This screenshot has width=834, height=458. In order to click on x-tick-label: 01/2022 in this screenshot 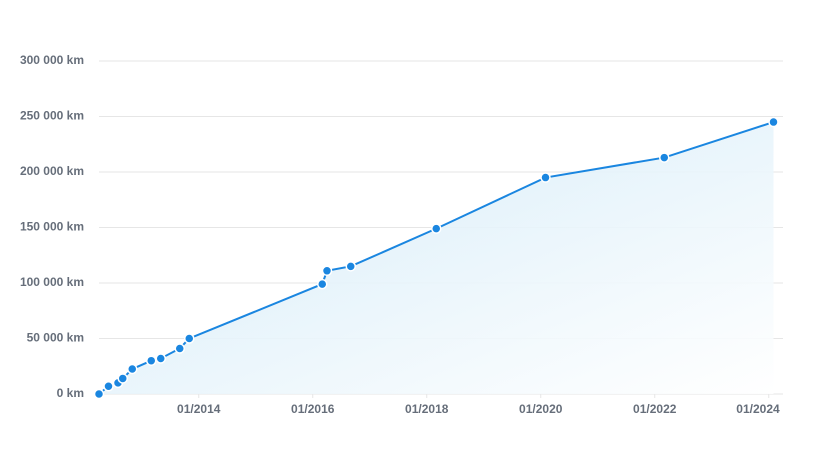, I will do `click(655, 409)`.